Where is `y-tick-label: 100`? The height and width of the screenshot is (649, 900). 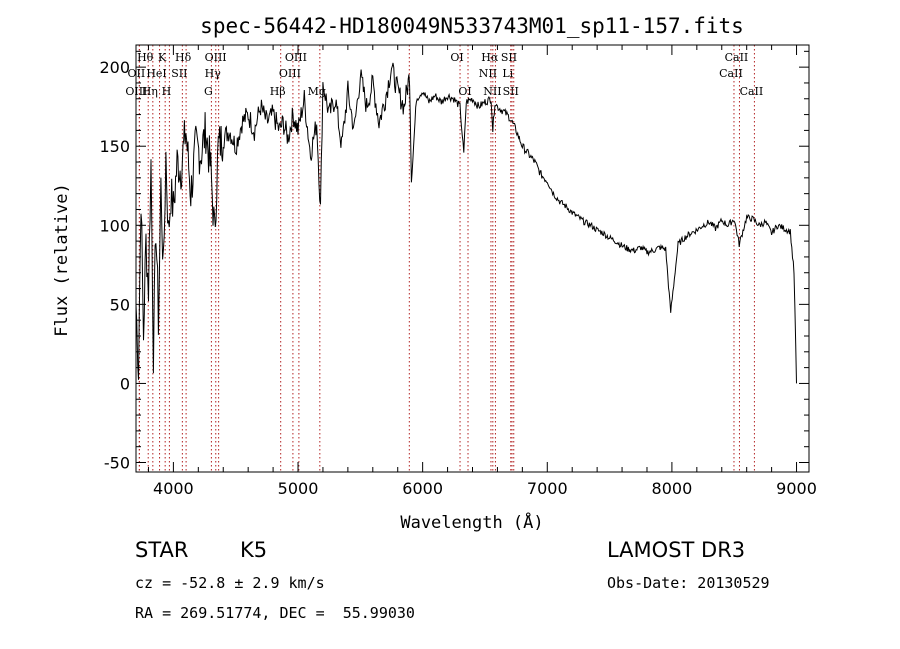
y-tick-label: 100 is located at coordinates (114, 225).